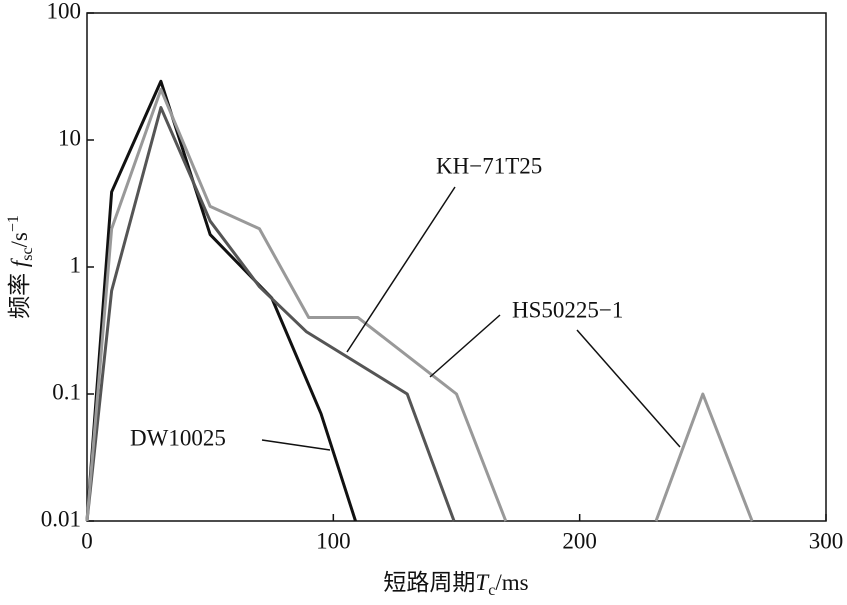  What do you see at coordinates (13, 223) in the screenshot?
I see `y-label-exponent: −1` at bounding box center [13, 223].